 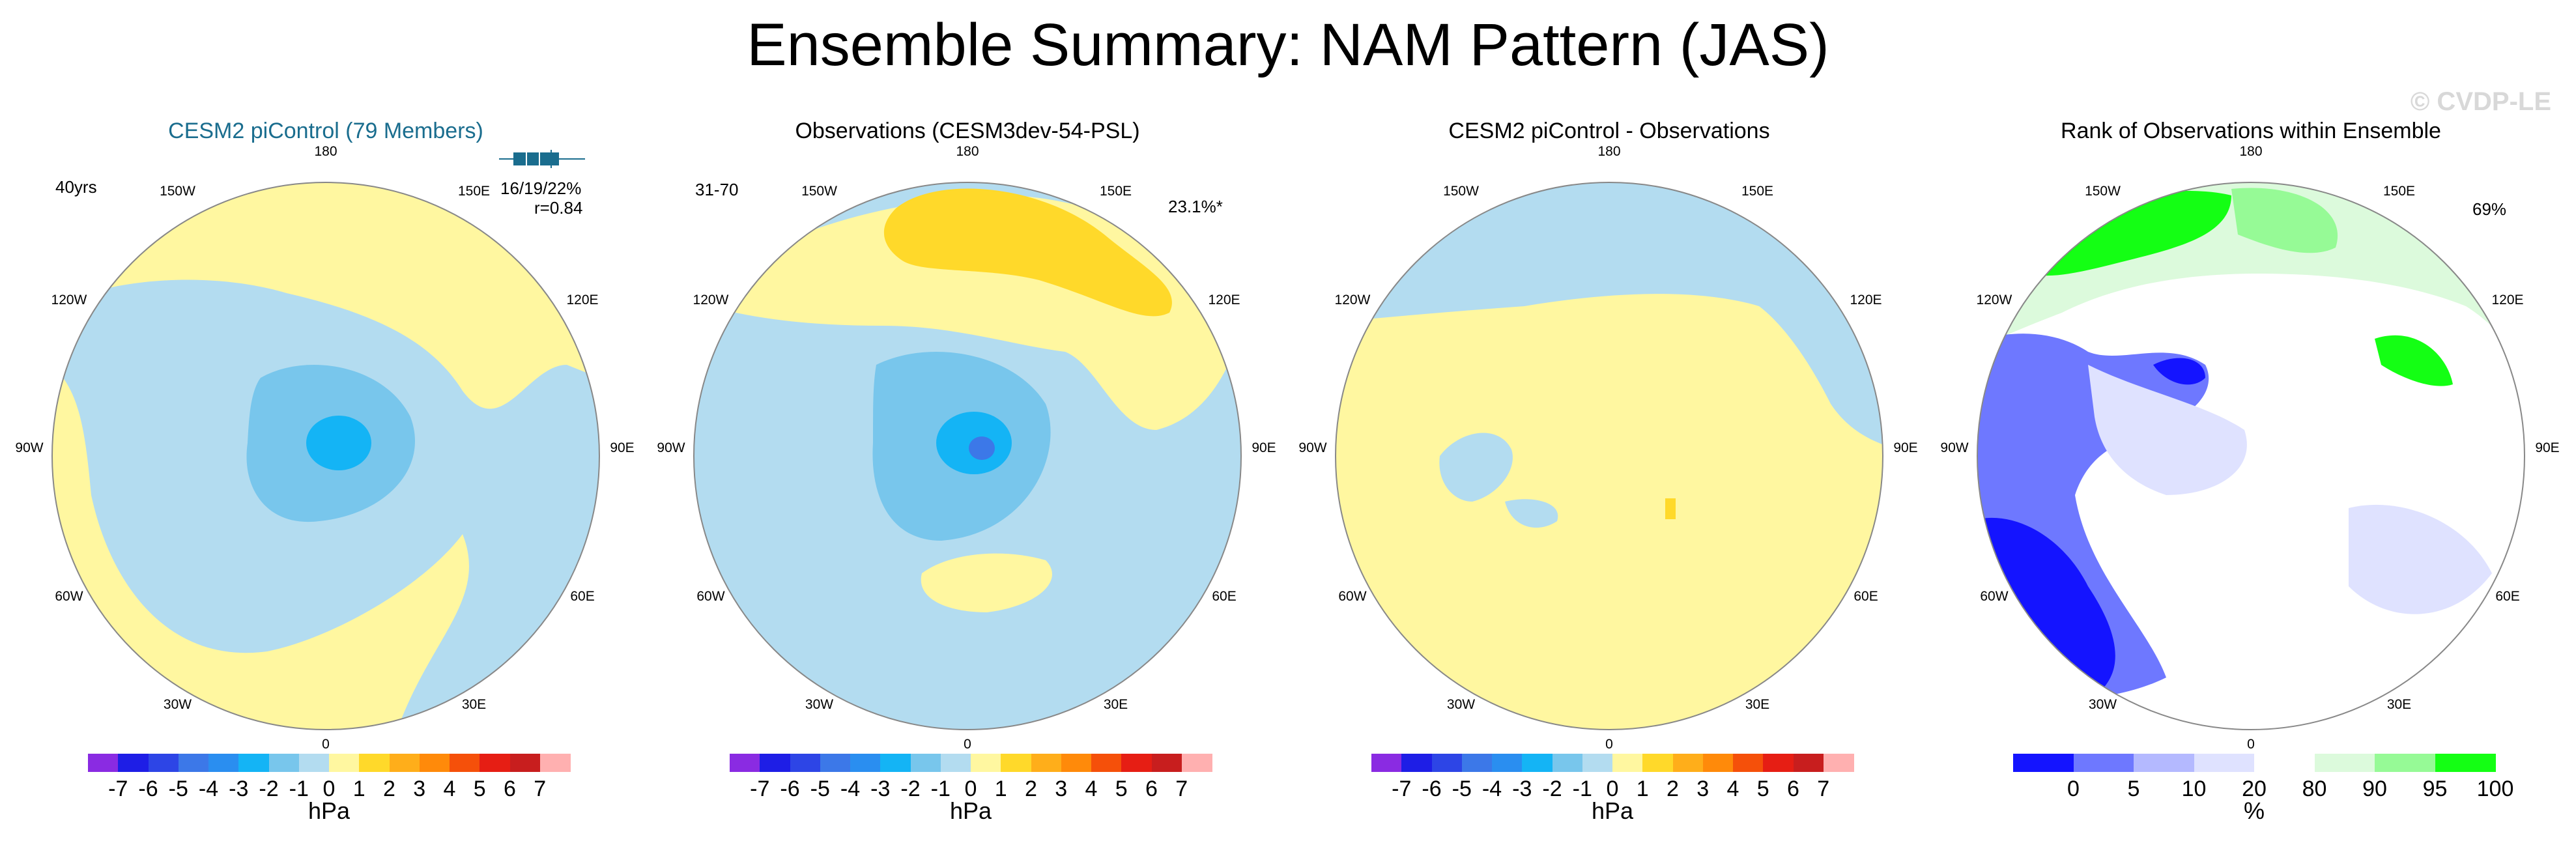 I want to click on rank-10-20-region, so click(x=2167, y=430).